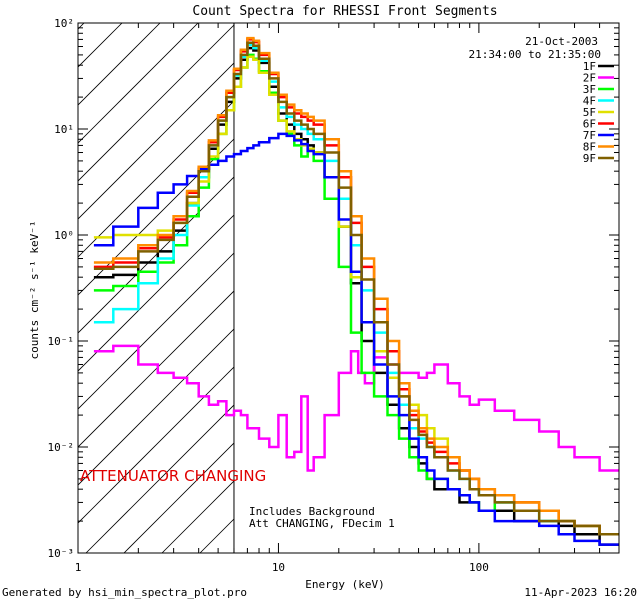 This screenshot has width=640, height=600. What do you see at coordinates (561, 41) in the screenshot?
I see `date-label: 21-Oct-2003` at bounding box center [561, 41].